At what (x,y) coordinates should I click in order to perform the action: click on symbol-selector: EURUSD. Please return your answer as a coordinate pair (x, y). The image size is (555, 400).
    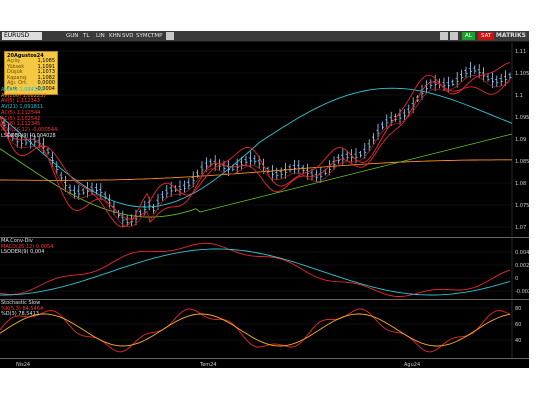
    Looking at the image, I should click on (22, 36).